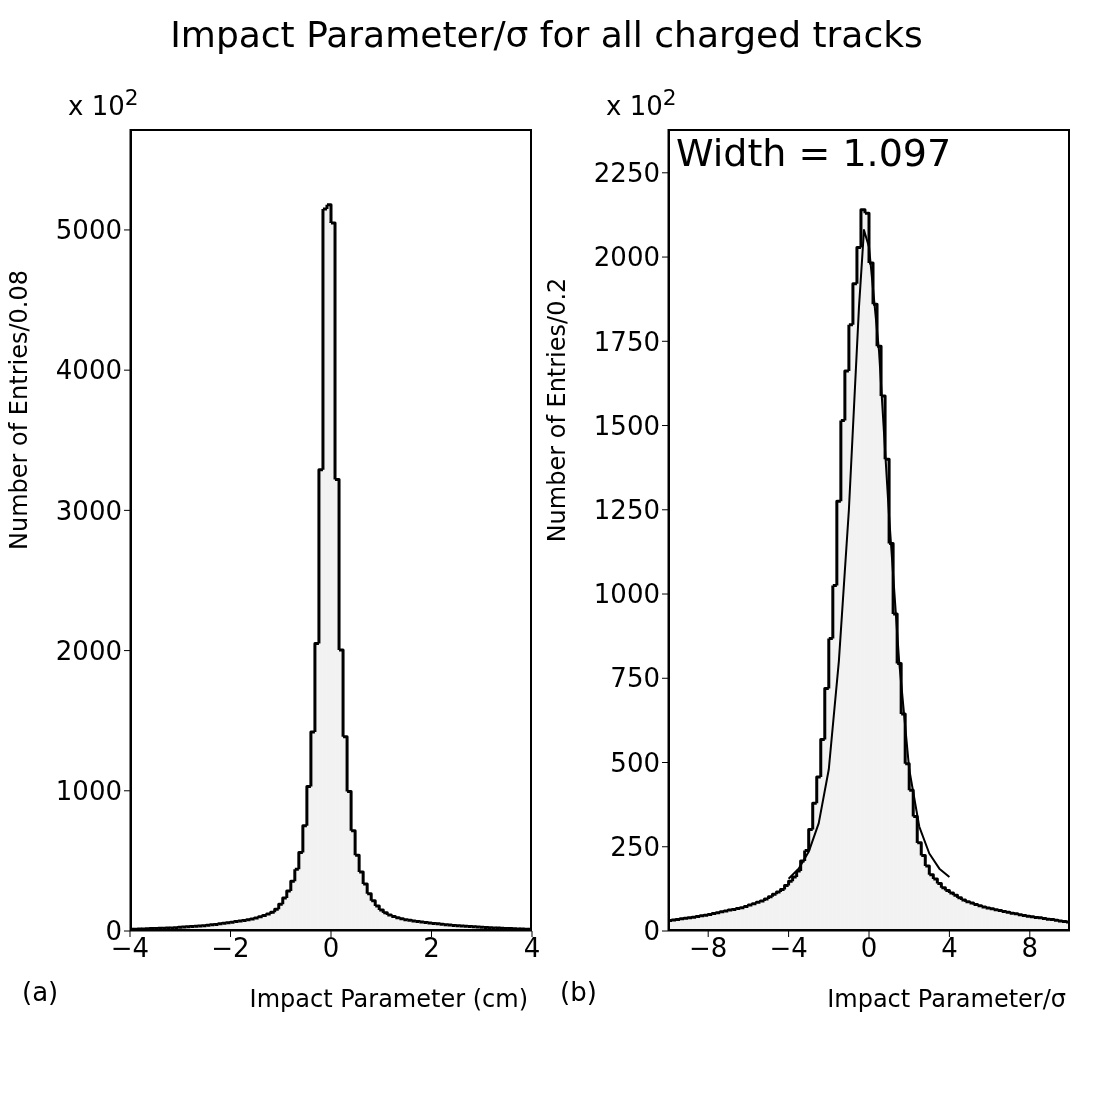 The height and width of the screenshot is (1093, 1093). I want to click on y-tick-label: 1500, so click(626, 425).